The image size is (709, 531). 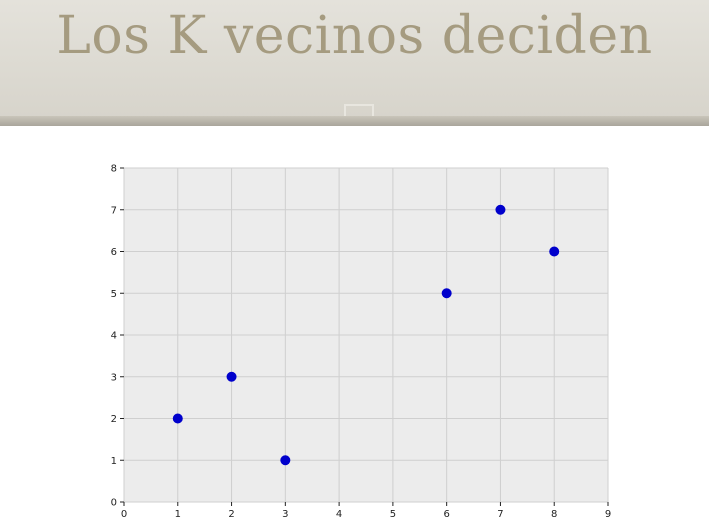 I want to click on x-tick-label: 7, so click(x=500, y=514).